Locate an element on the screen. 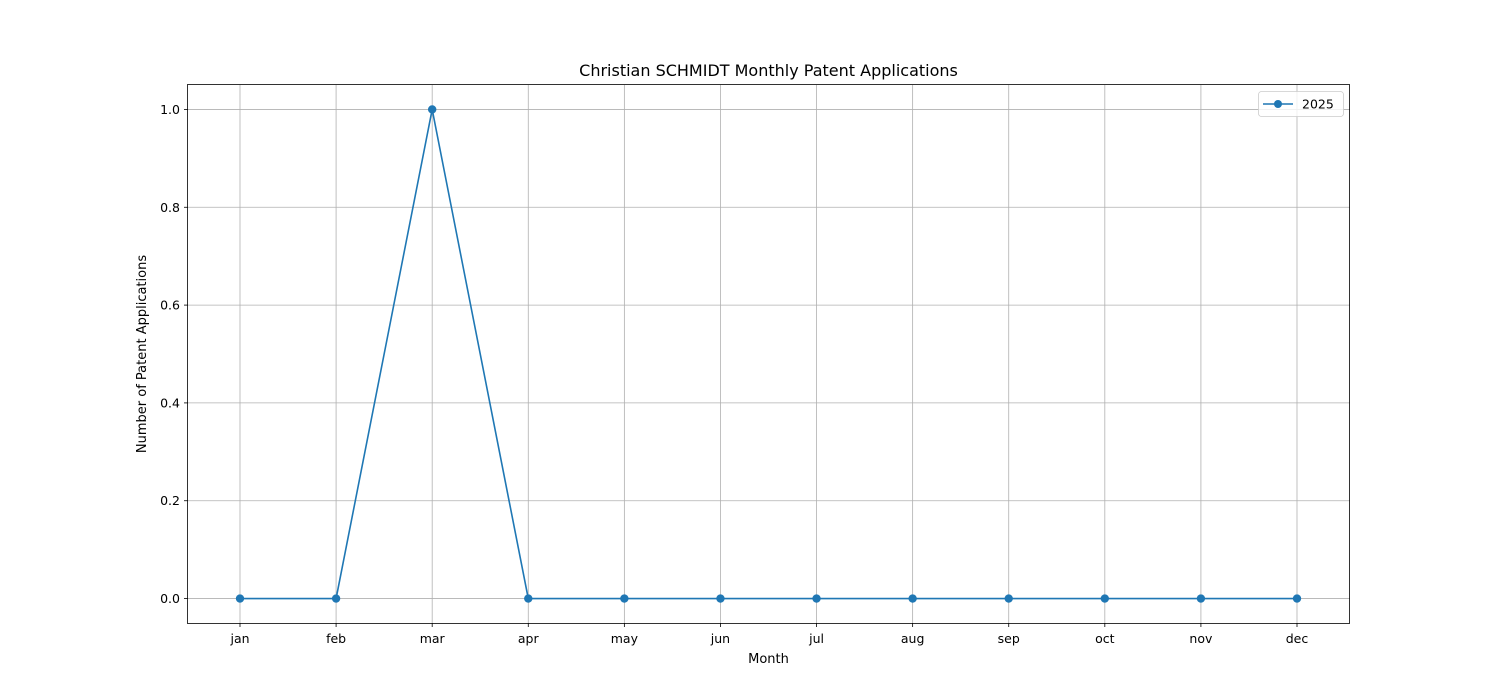 The height and width of the screenshot is (700, 1500). x-tick-label-jun: jun is located at coordinates (720, 638).